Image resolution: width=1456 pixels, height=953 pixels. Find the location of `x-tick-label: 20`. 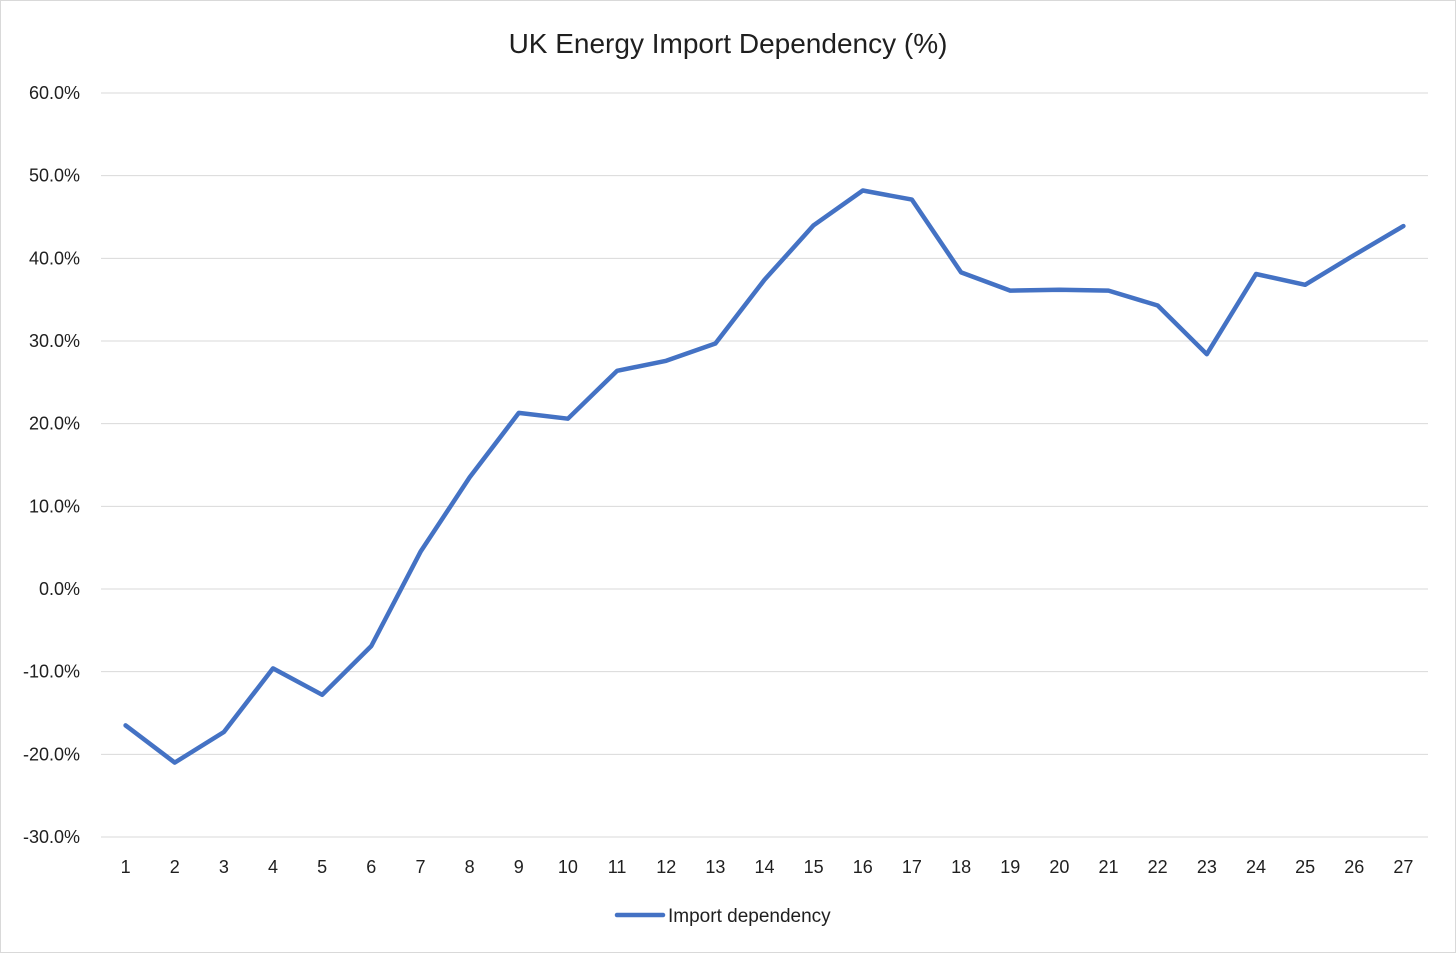

x-tick-label: 20 is located at coordinates (1059, 867).